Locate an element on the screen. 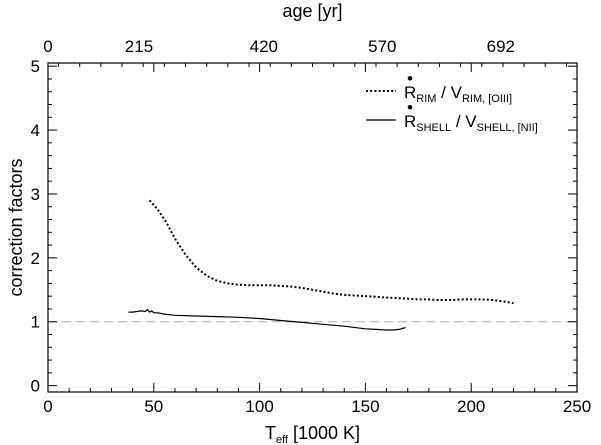 The height and width of the screenshot is (445, 601). legend-rim-mid: / V is located at coordinates (449, 92).